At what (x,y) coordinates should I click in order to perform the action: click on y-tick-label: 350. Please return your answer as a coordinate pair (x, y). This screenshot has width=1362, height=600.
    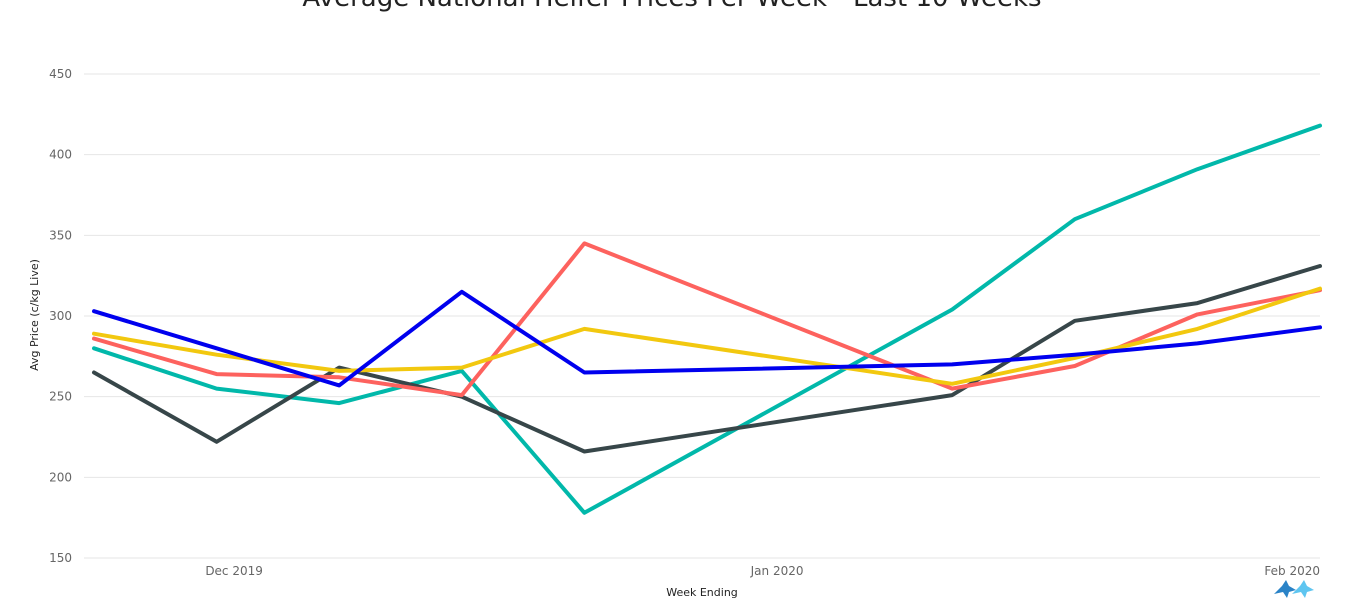
    Looking at the image, I should click on (60, 235).